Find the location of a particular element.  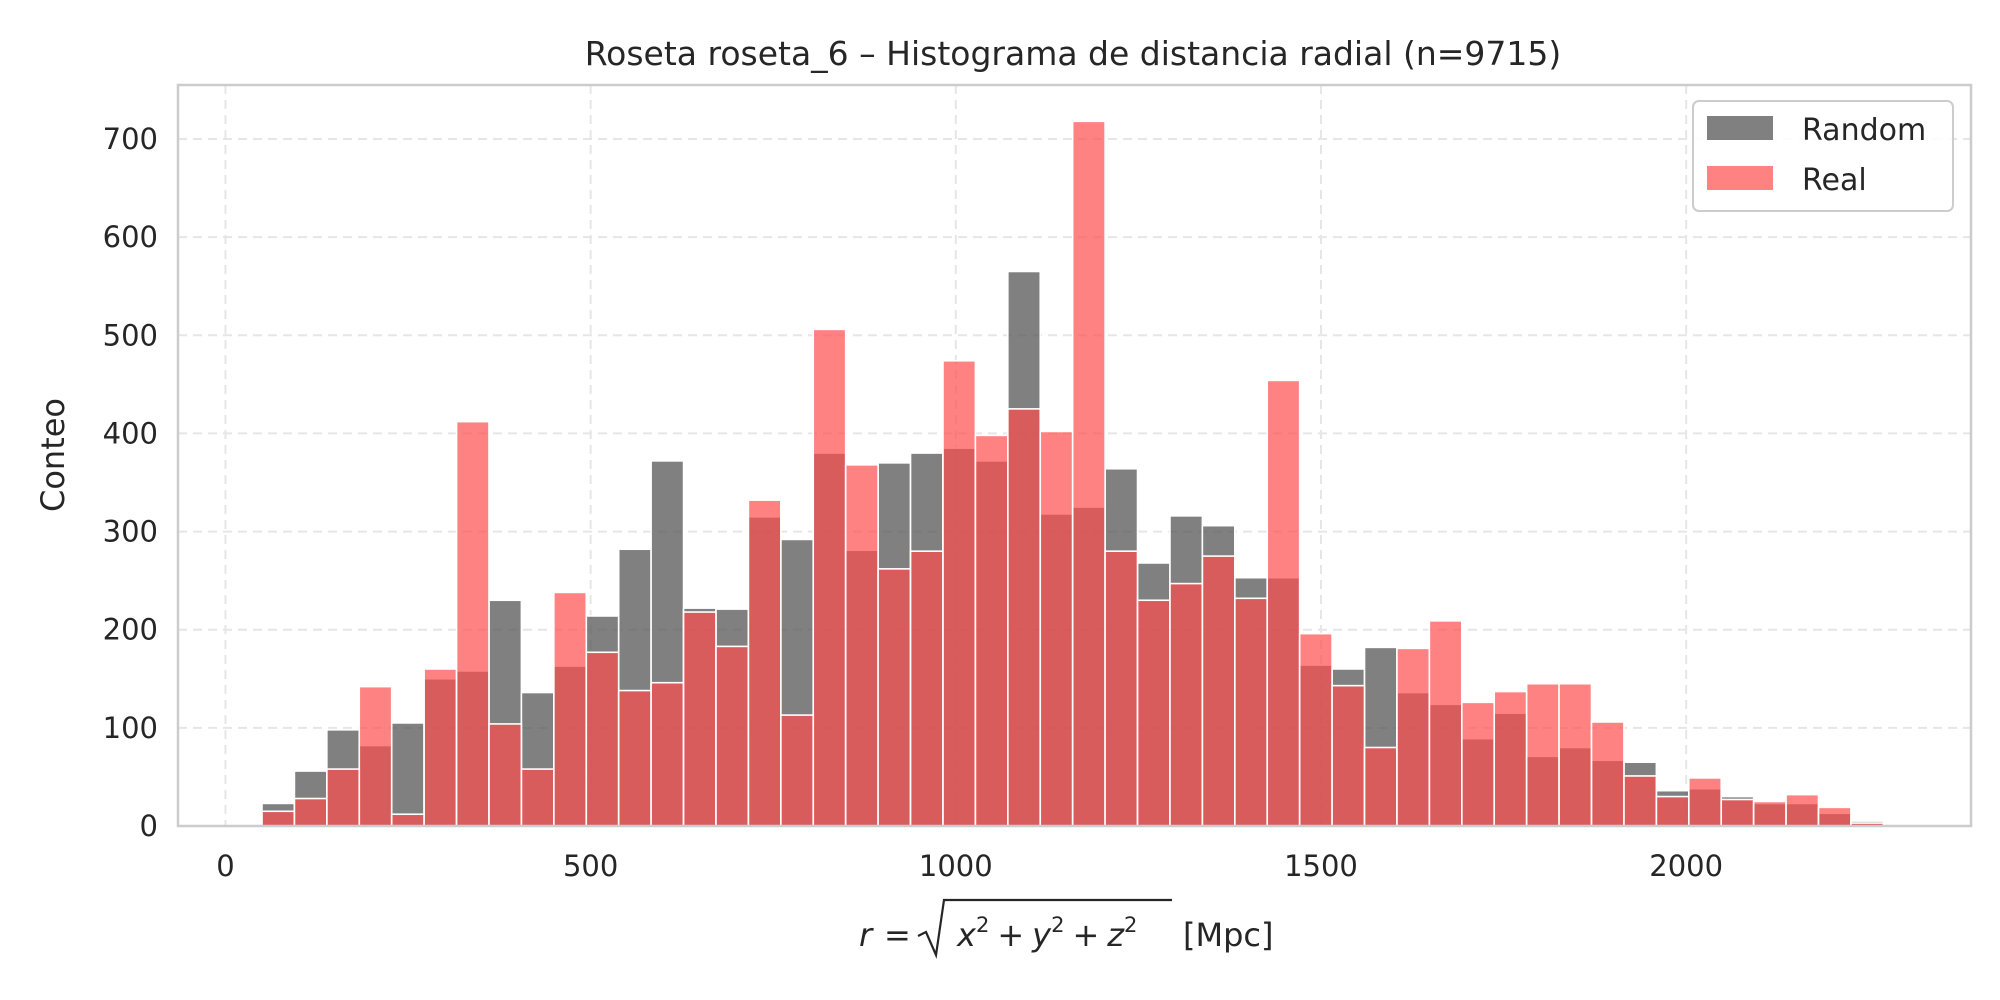

y-tick-label: 700 is located at coordinates (130, 139).